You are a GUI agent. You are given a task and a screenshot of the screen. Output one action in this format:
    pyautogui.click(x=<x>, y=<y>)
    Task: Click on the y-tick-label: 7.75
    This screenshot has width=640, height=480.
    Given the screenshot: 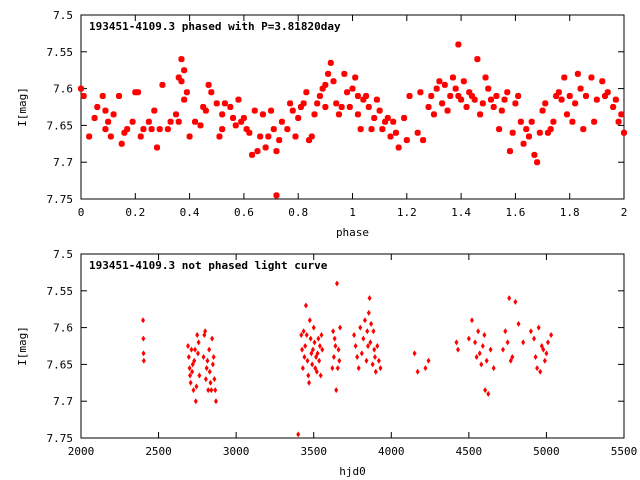 What is the action you would take?
    pyautogui.click(x=60, y=199)
    